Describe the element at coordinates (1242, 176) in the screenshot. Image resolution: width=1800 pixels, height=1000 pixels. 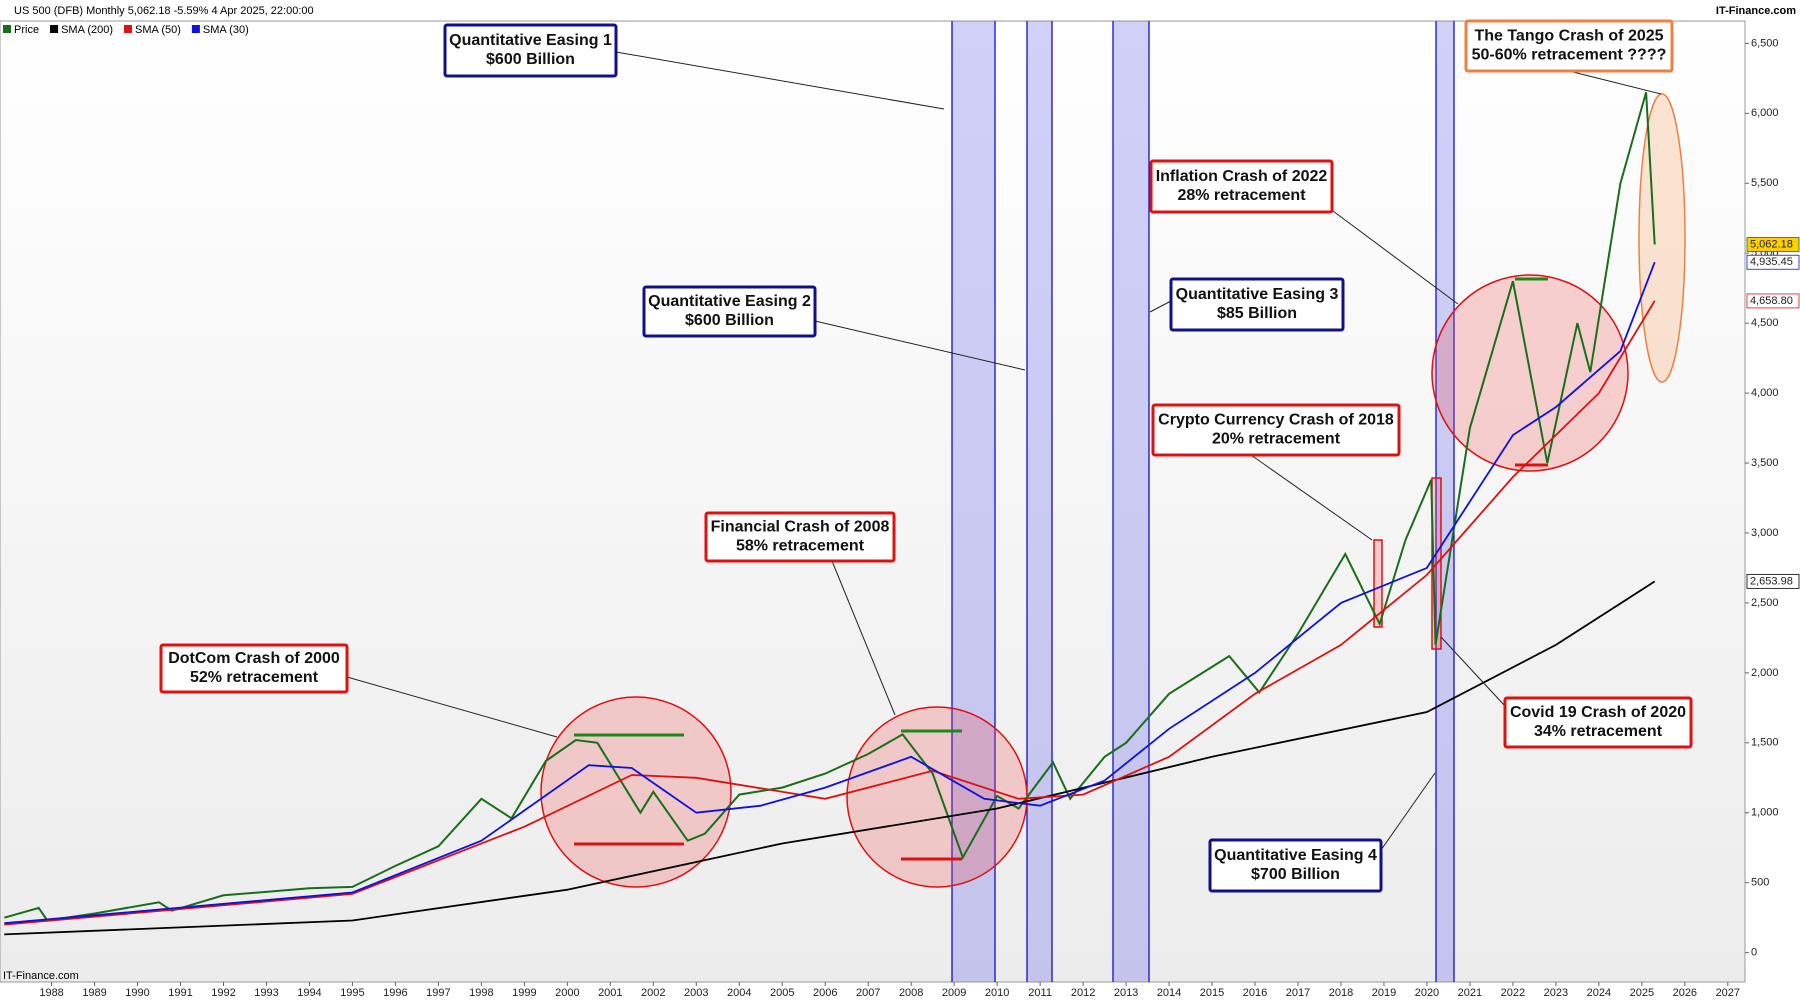
I see `annotation-text: Inflation Crash of 2022` at that location.